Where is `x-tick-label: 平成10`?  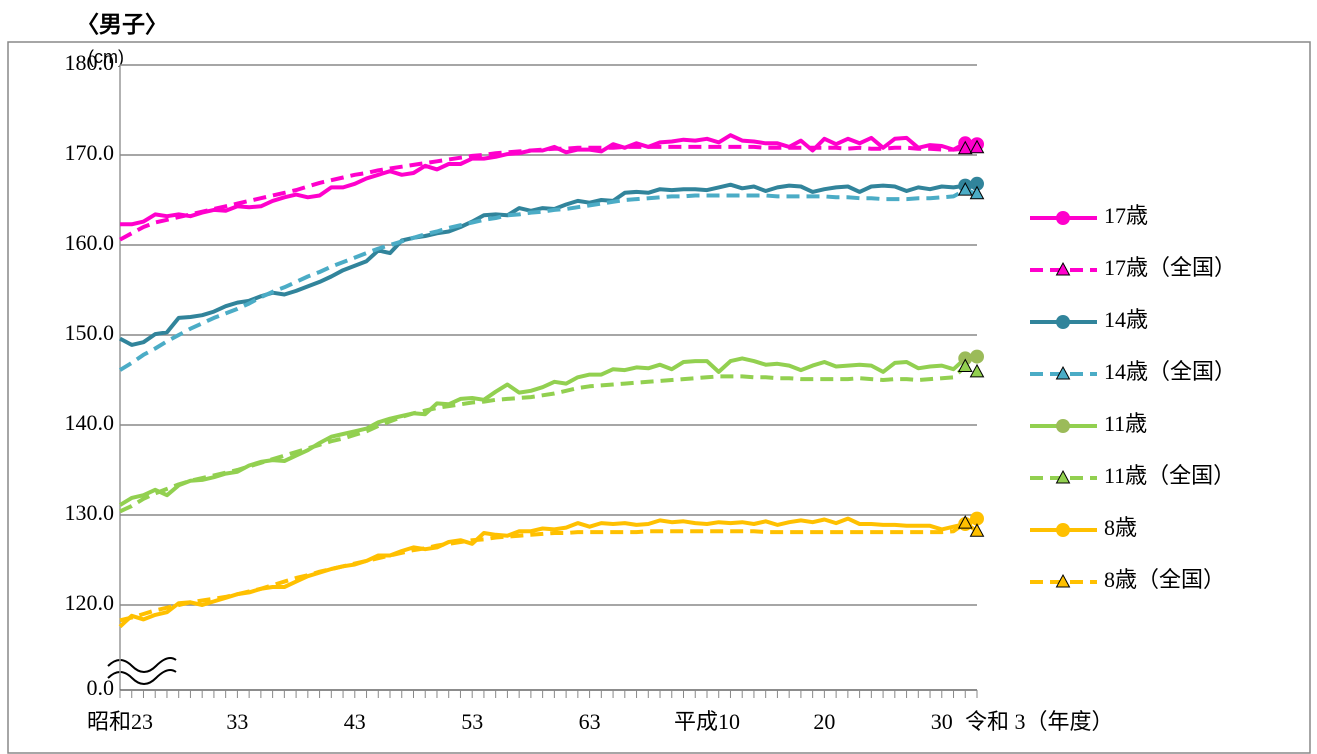
x-tick-label: 平成10 is located at coordinates (707, 721).